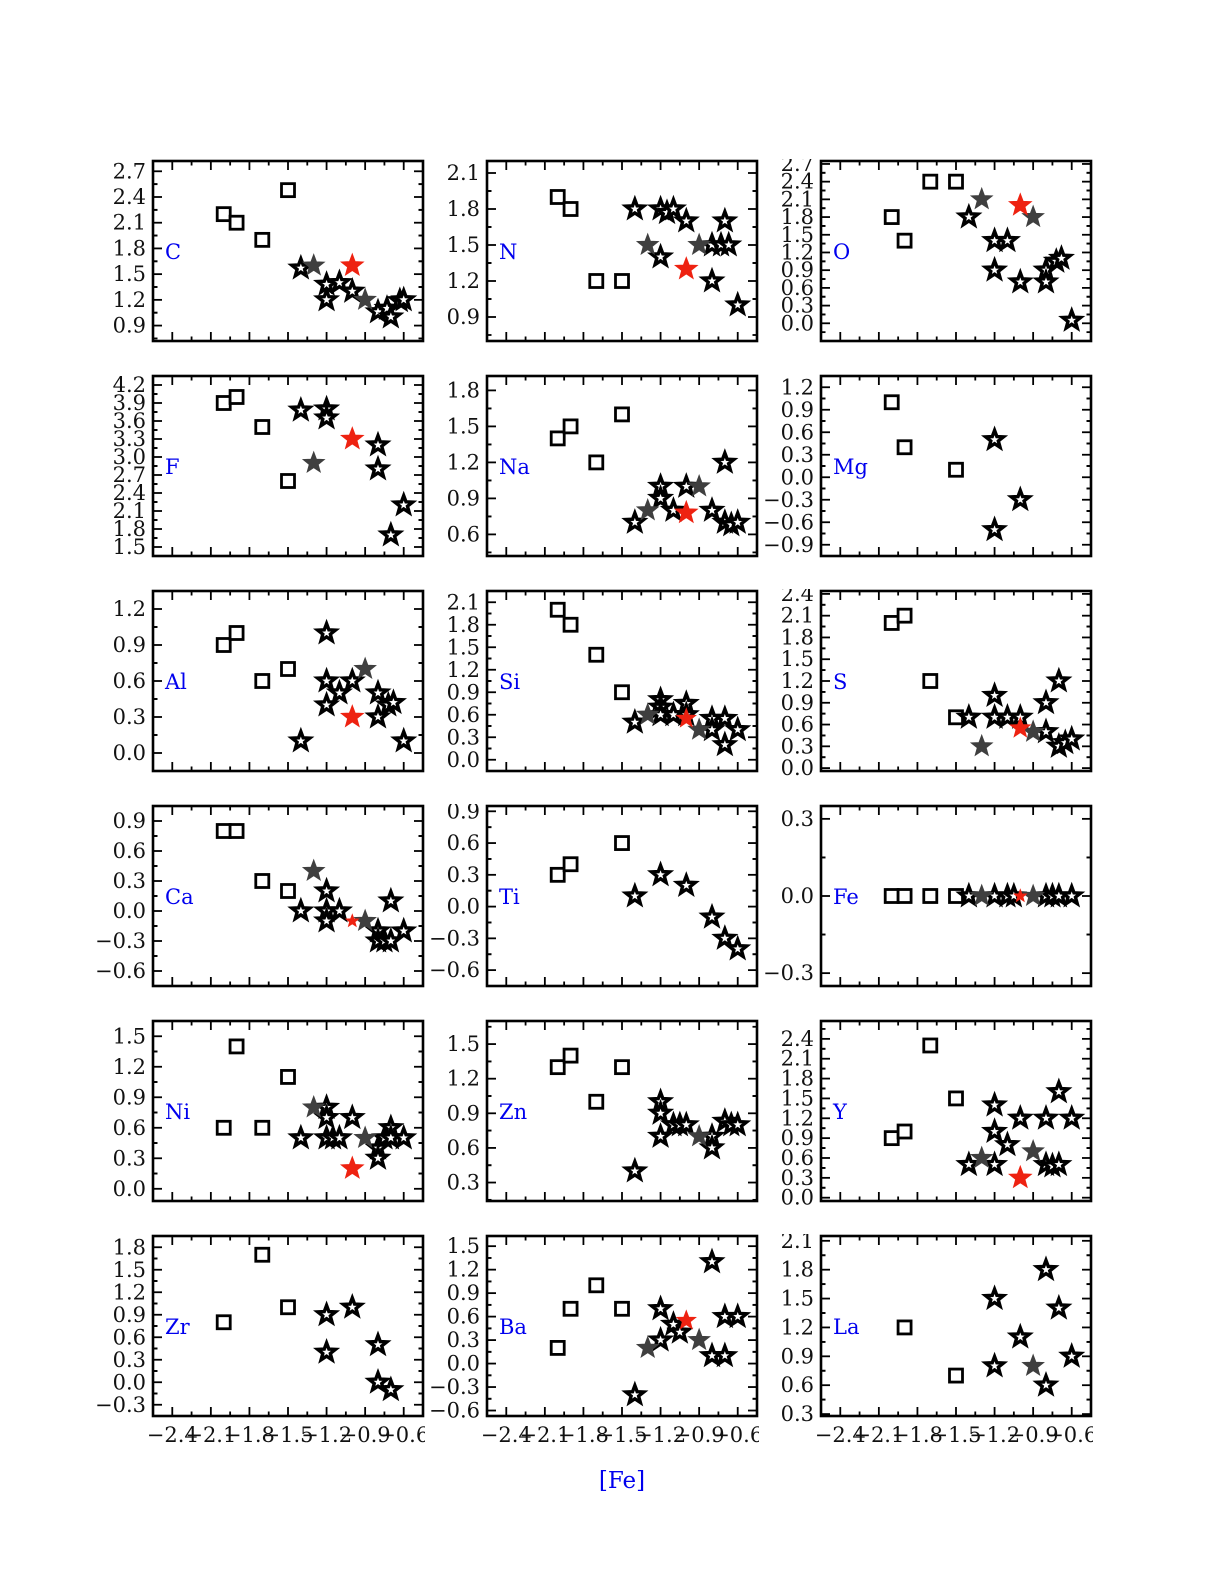  Describe the element at coordinates (365, 1435) in the screenshot. I see `x-tick-label: −0.9` at that location.